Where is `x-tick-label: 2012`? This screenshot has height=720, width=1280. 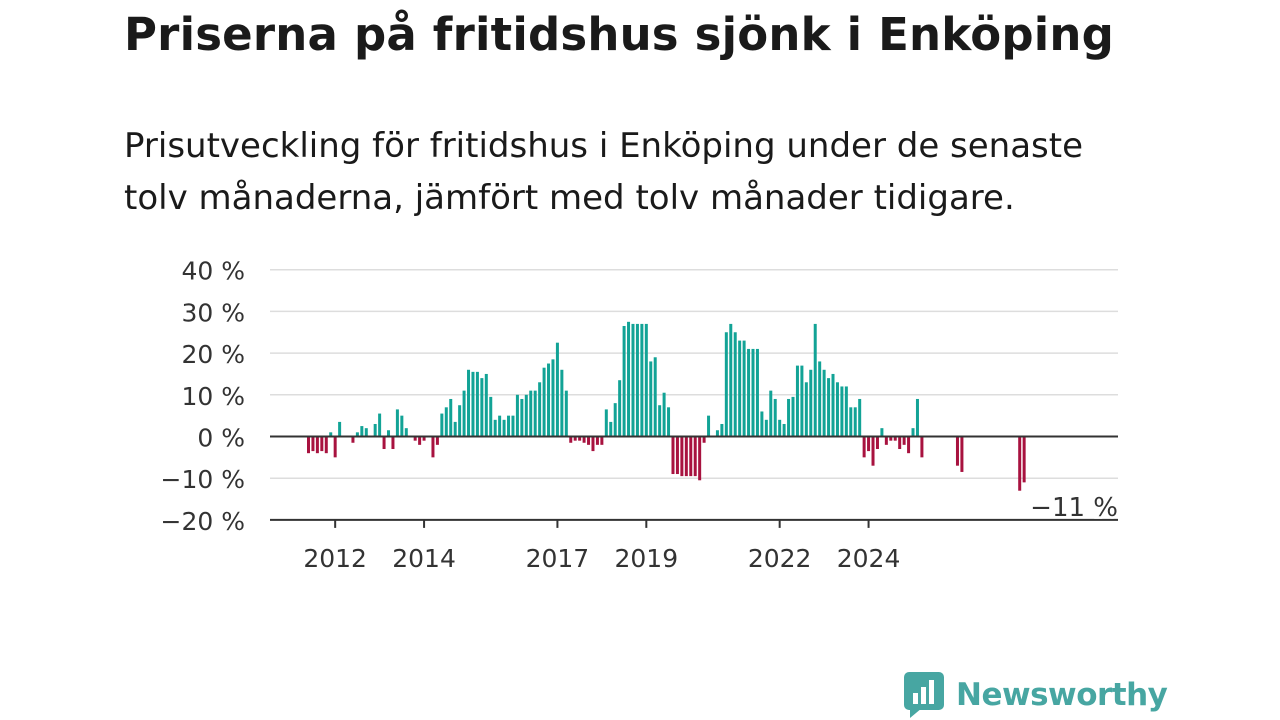 x-tick-label: 2012 is located at coordinates (335, 558).